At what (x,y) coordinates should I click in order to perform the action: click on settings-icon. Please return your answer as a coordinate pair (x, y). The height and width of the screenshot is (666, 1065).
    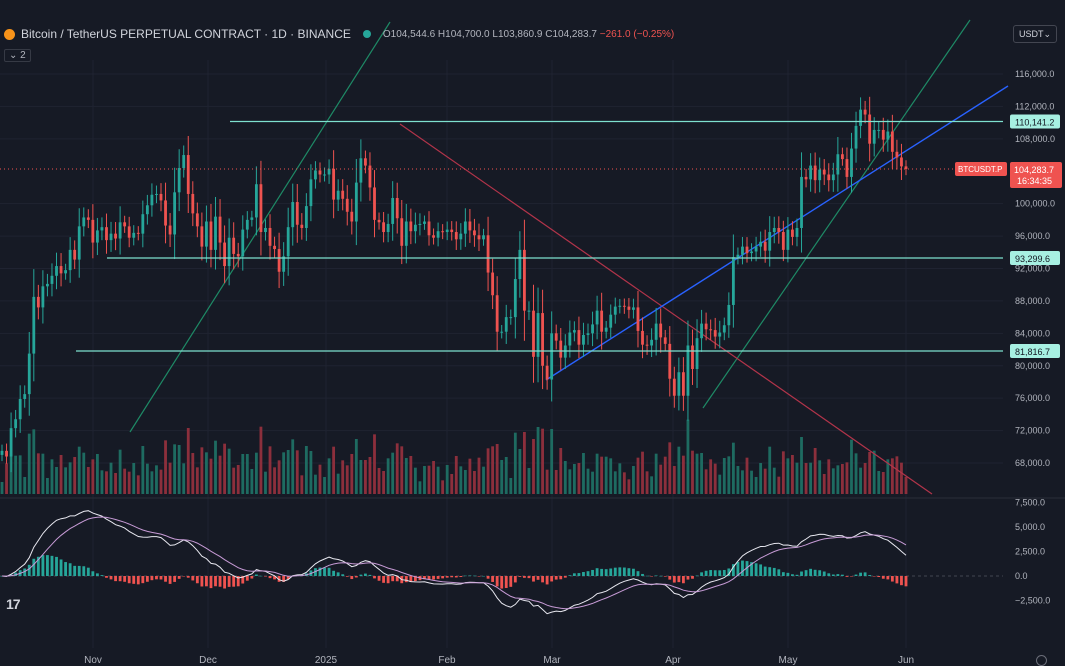
    Looking at the image, I should click on (1041, 660).